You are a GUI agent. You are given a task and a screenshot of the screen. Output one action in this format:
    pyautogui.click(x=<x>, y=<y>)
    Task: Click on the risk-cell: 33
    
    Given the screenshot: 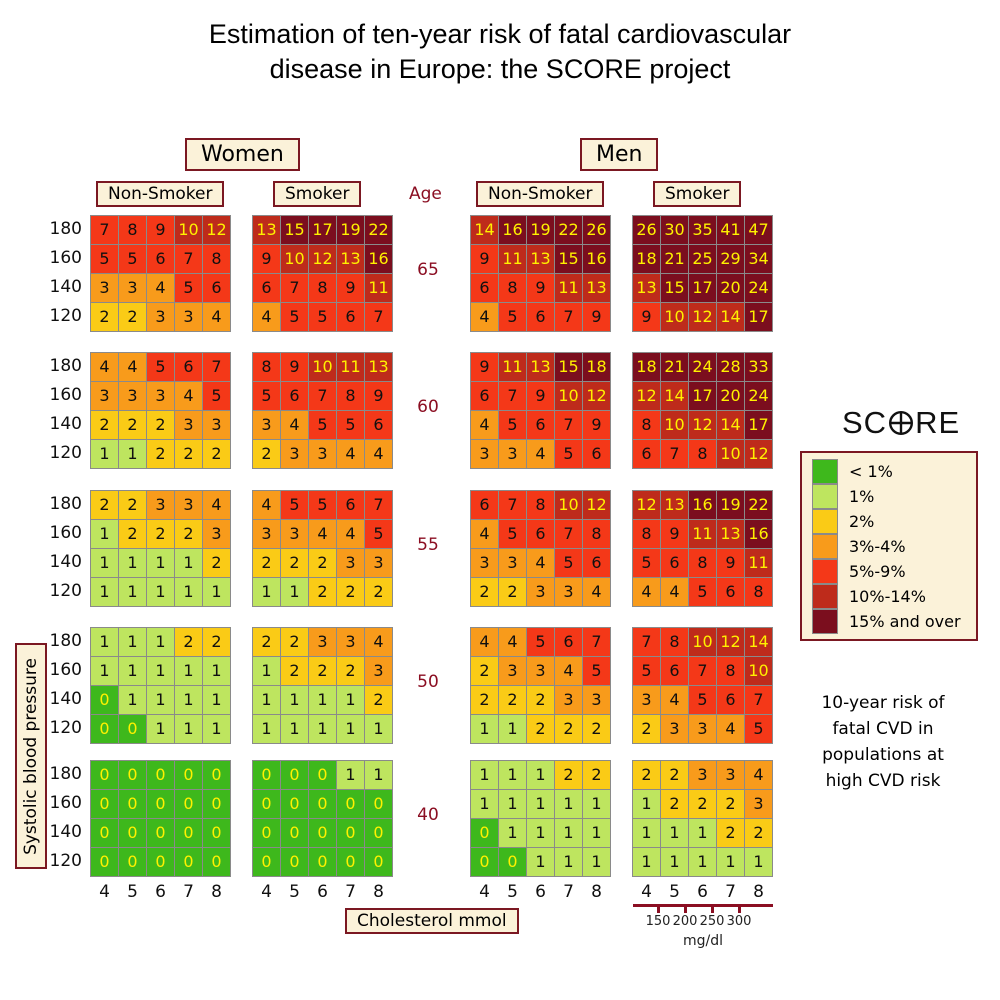 What is the action you would take?
    pyautogui.click(x=758, y=367)
    